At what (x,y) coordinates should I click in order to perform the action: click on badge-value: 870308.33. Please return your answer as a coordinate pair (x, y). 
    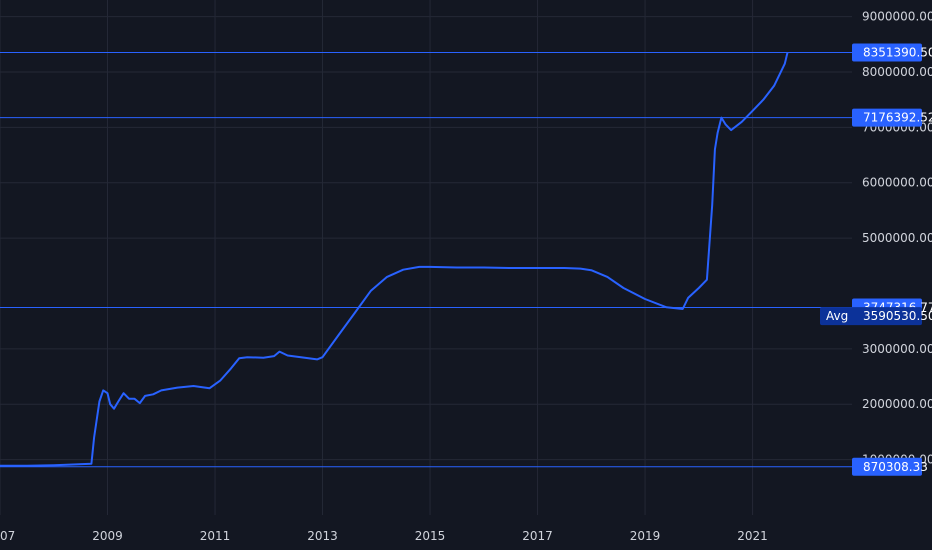
    Looking at the image, I should click on (895, 467).